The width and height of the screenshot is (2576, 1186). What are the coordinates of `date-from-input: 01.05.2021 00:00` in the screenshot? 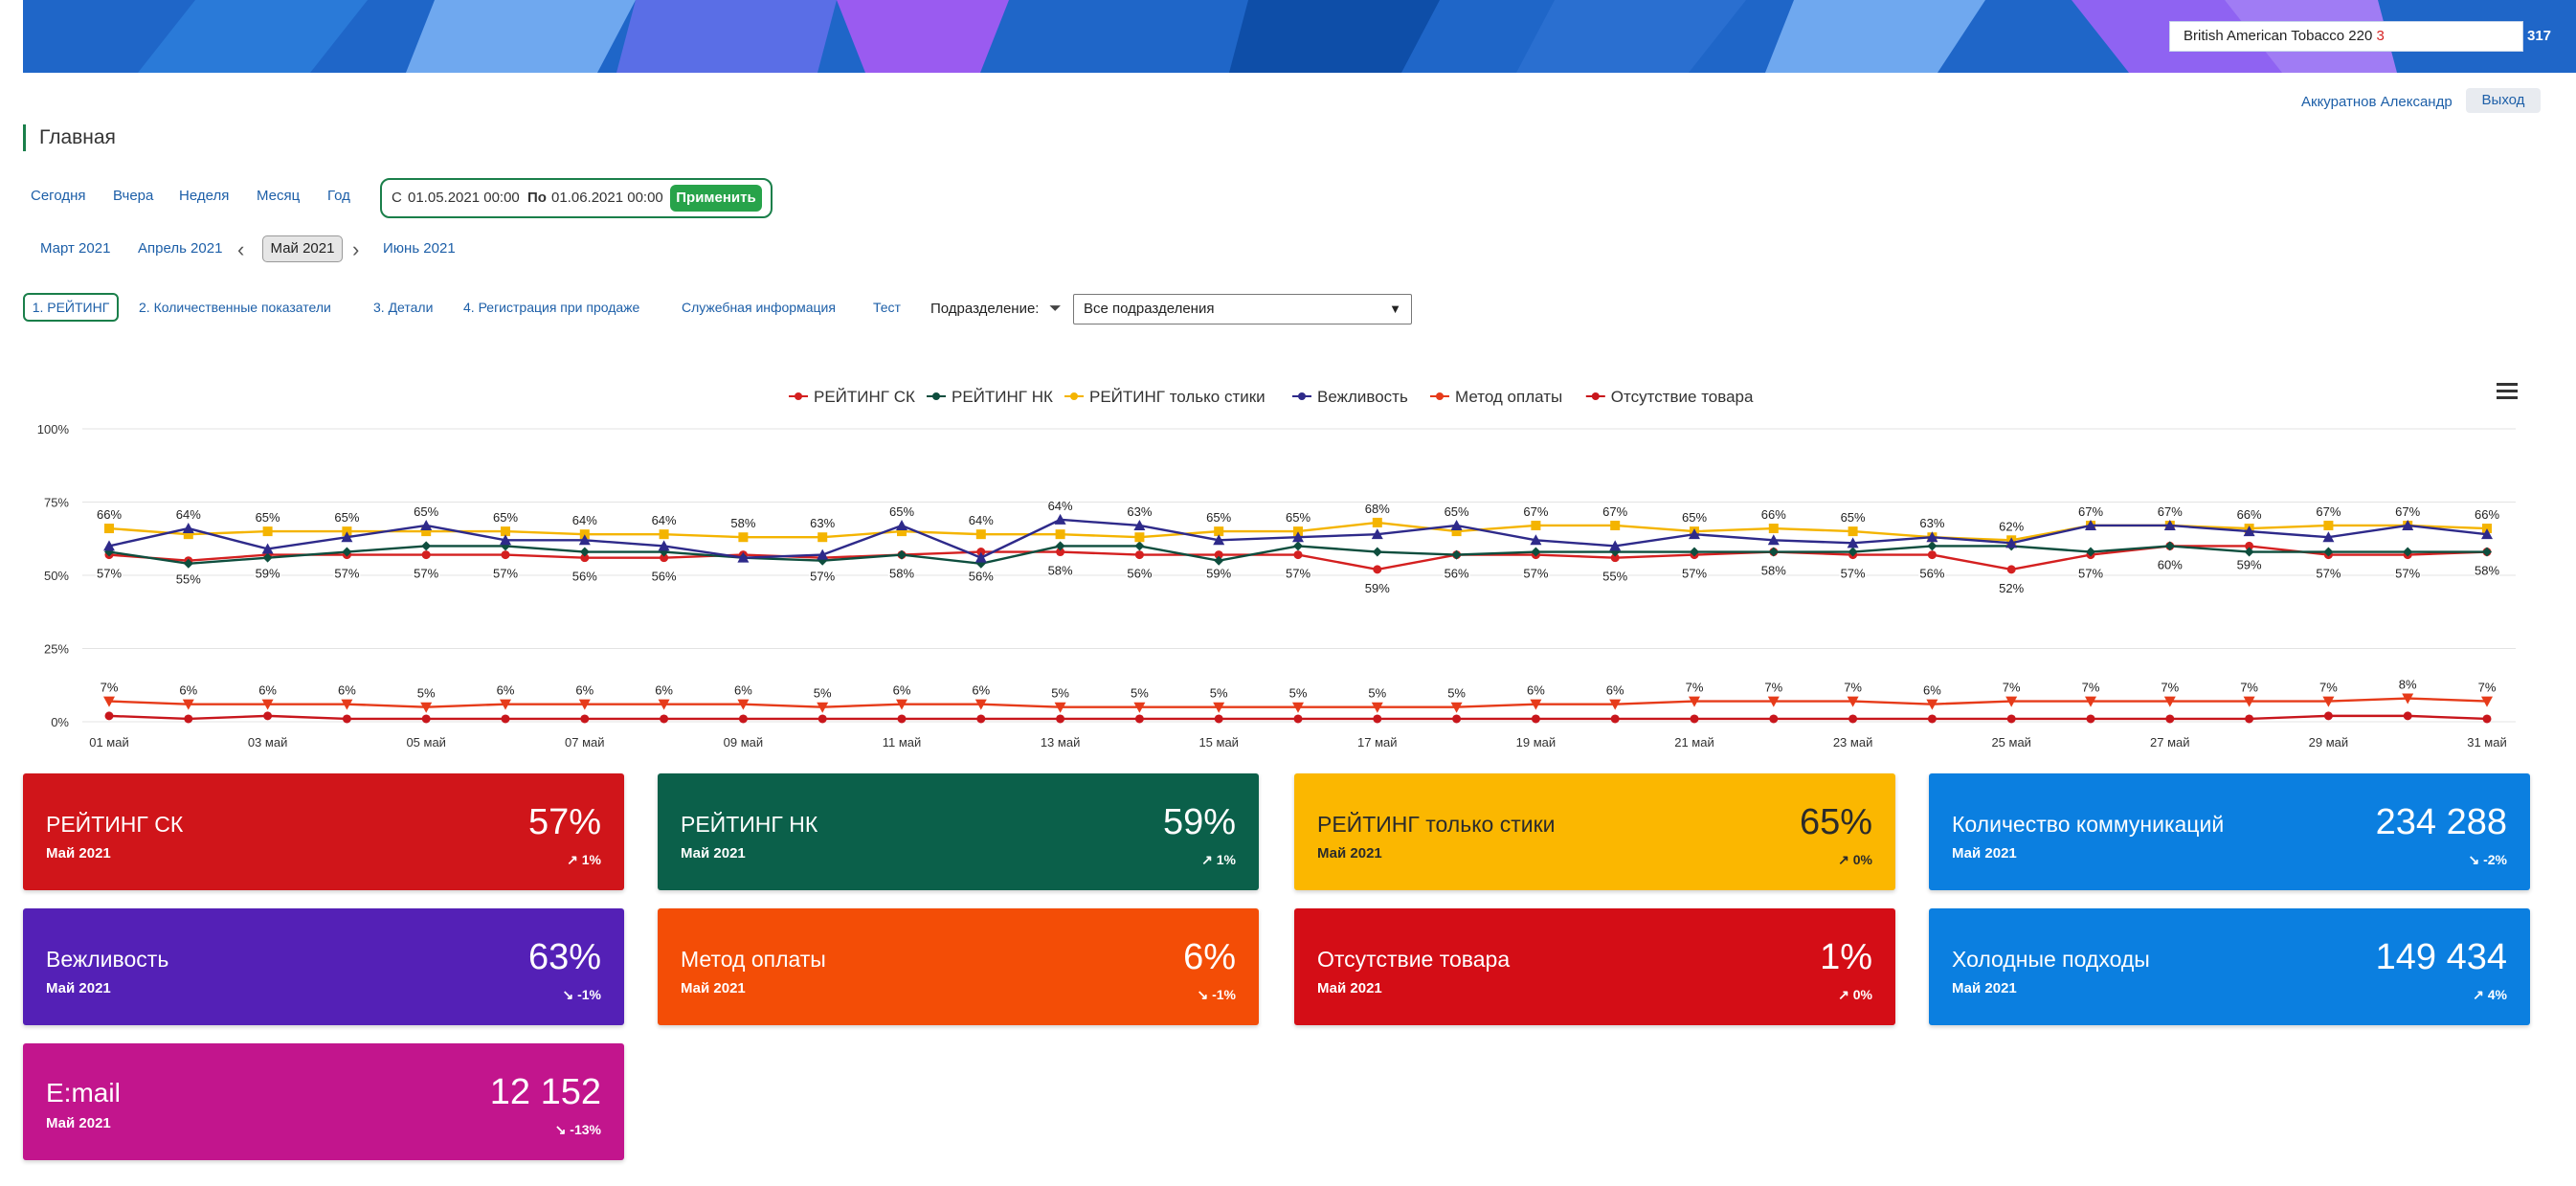 It's located at (464, 198).